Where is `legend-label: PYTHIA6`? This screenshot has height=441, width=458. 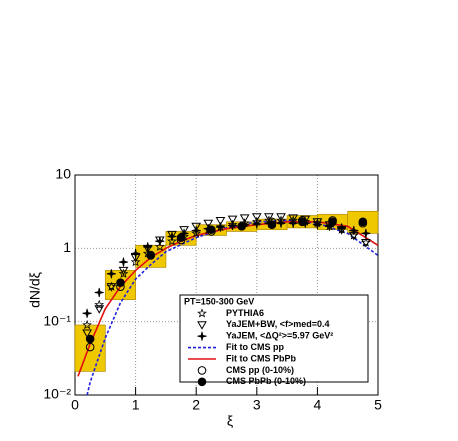 legend-label: PYTHIA6 is located at coordinates (245, 313).